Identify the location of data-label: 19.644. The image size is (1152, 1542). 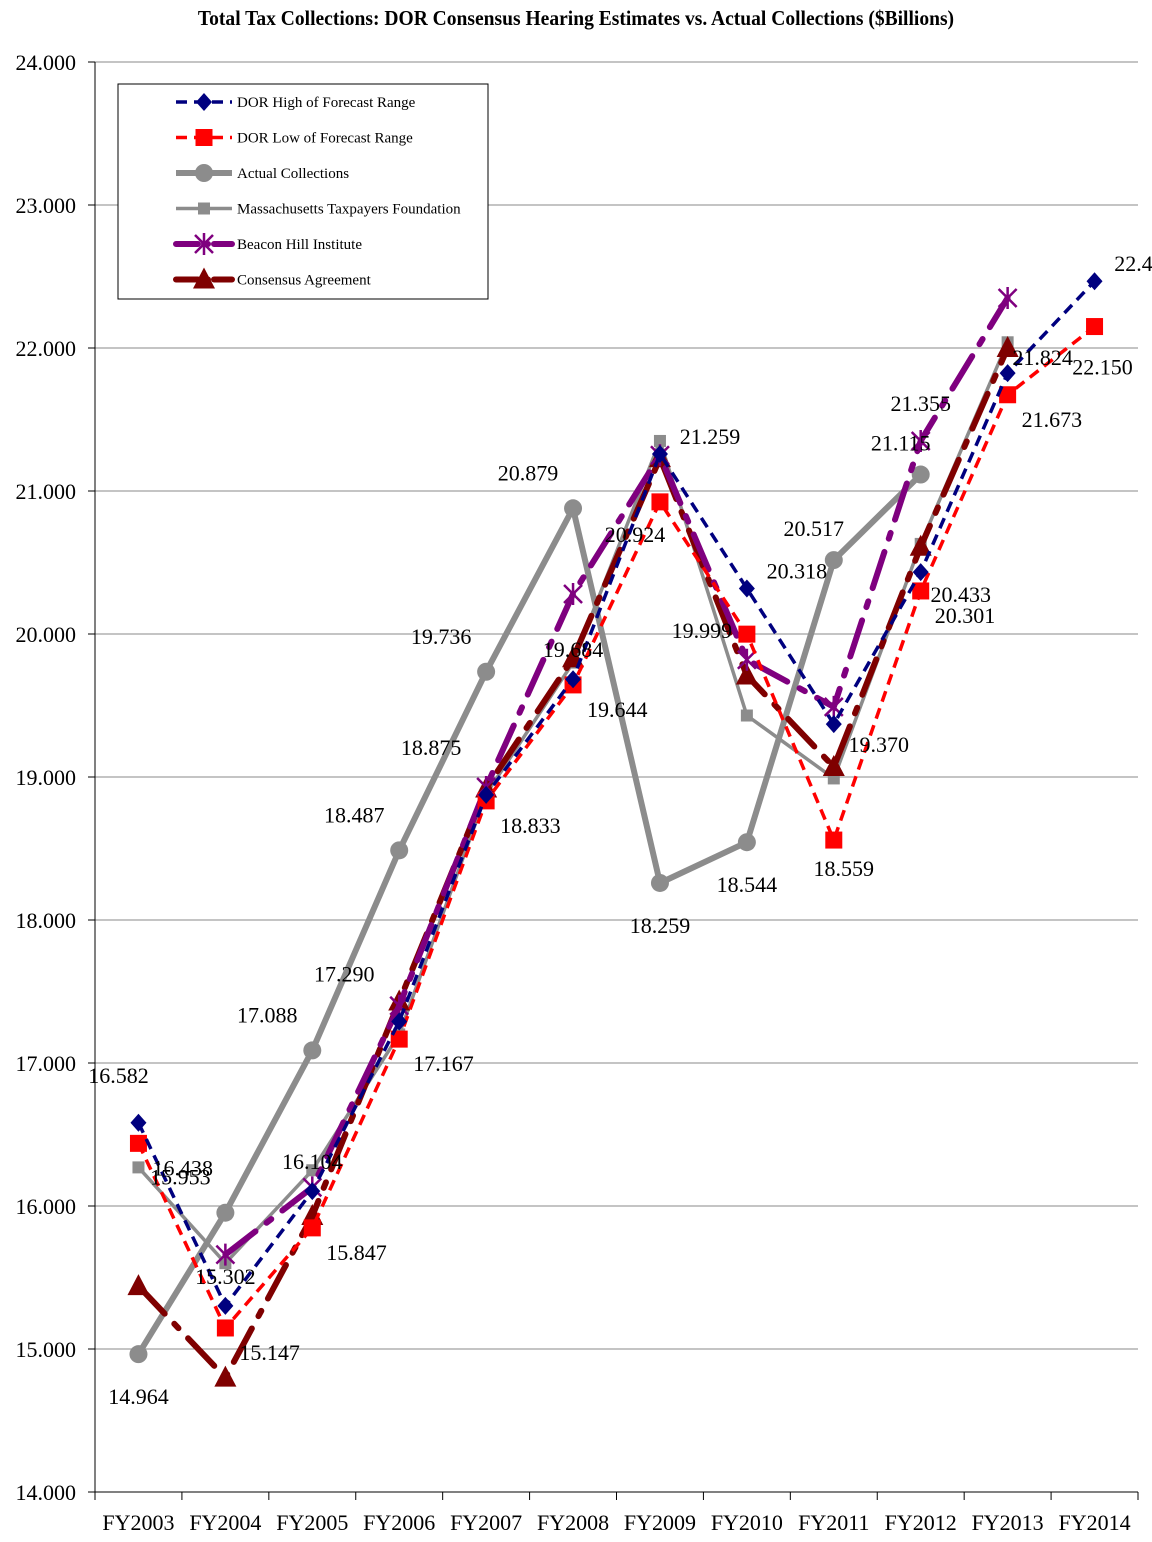
(617, 709).